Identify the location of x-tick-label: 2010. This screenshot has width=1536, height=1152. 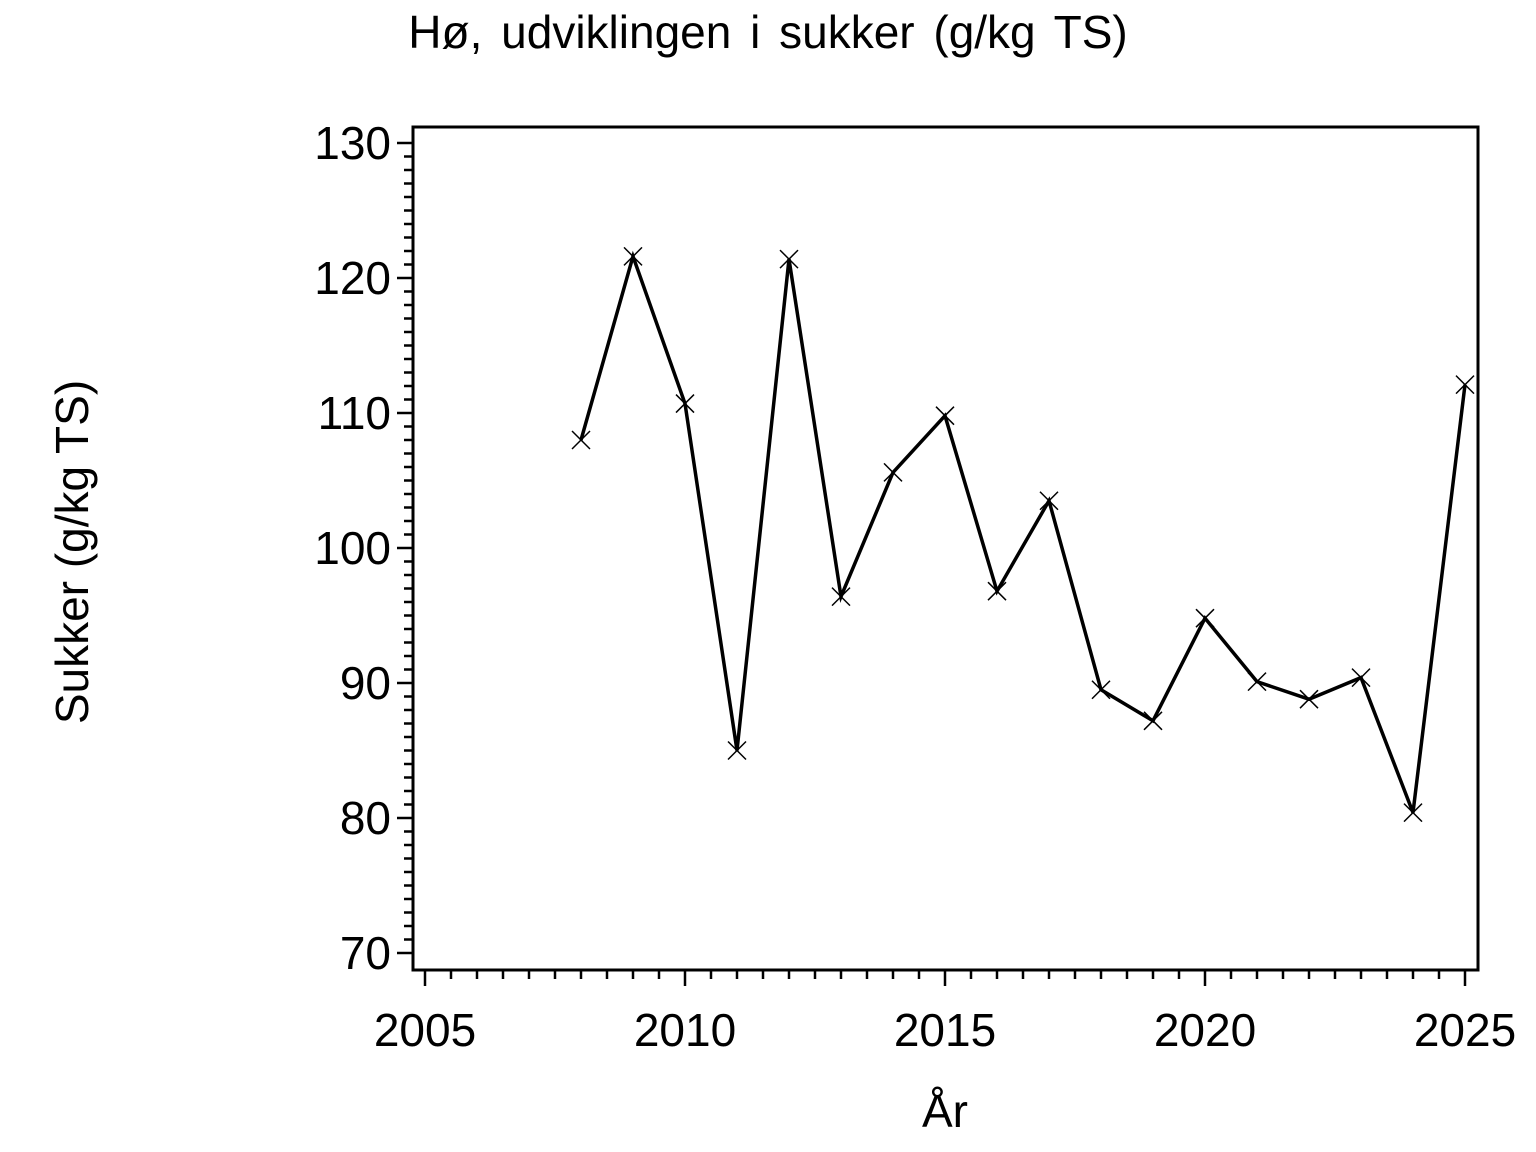
(685, 1030).